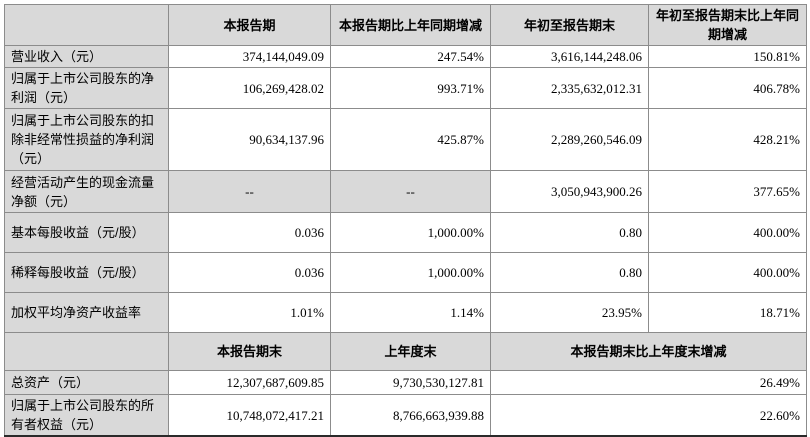 The width and height of the screenshot is (810, 437). I want to click on cell-value: 26.49%, so click(648, 382).